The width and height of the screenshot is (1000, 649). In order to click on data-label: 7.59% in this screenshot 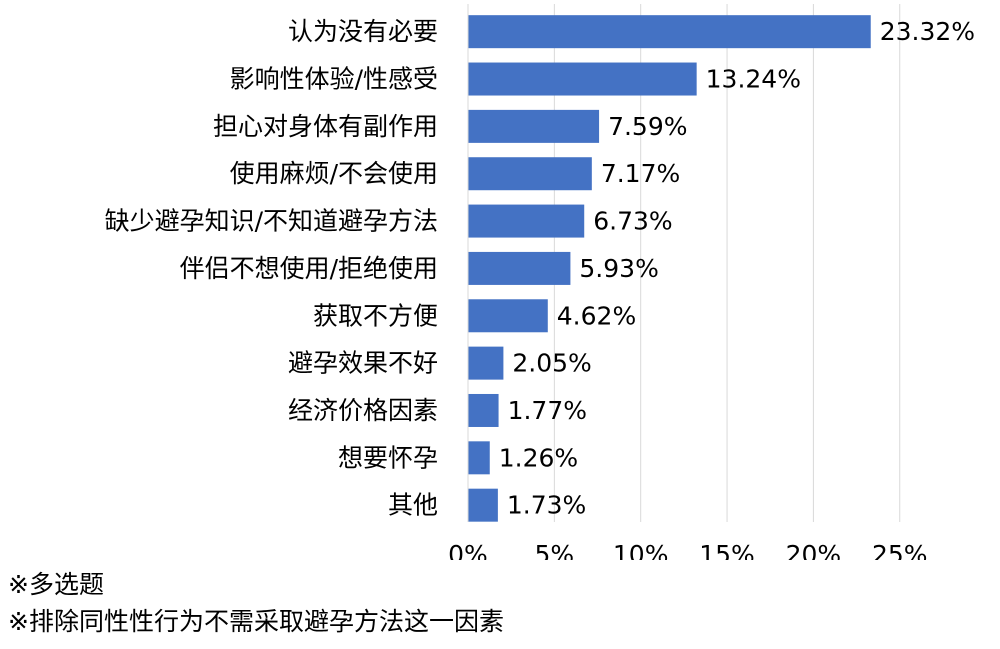, I will do `click(647, 126)`.